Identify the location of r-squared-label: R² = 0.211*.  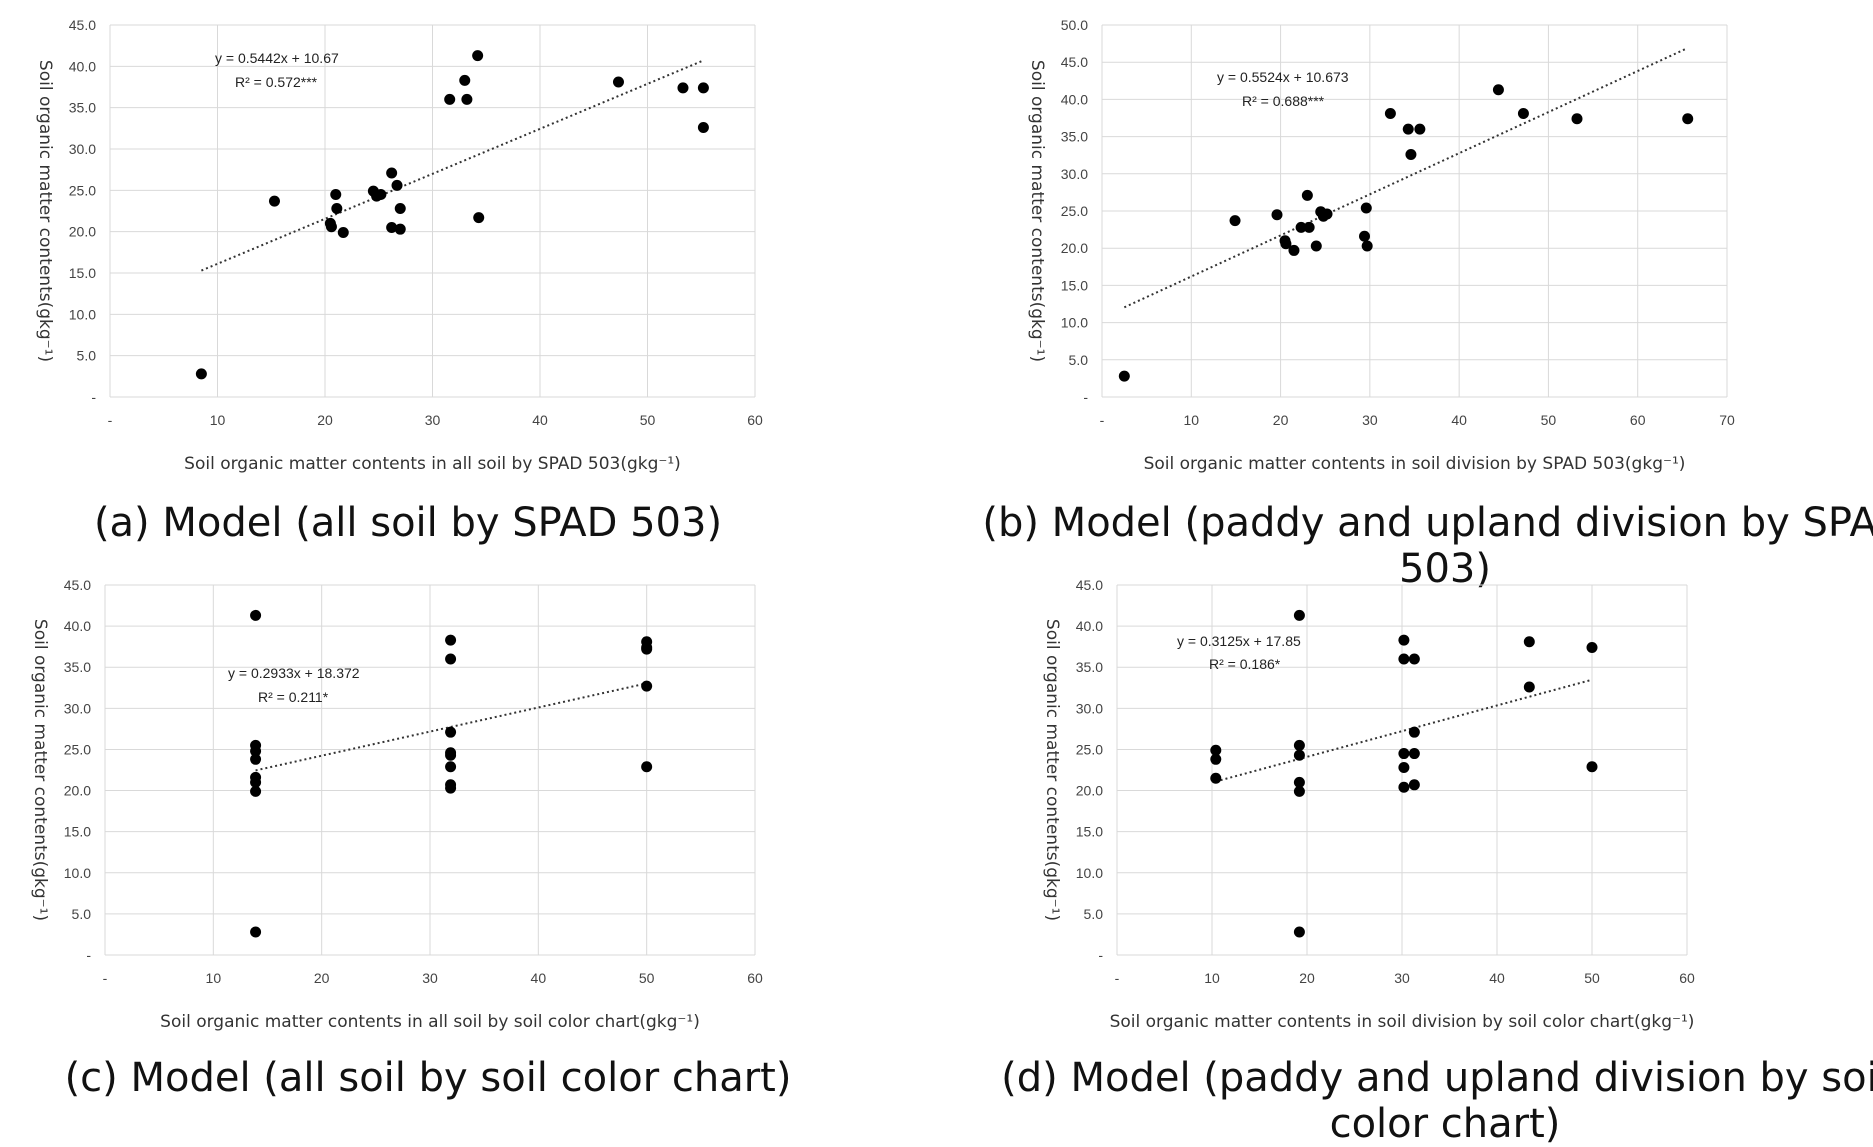
(293, 697).